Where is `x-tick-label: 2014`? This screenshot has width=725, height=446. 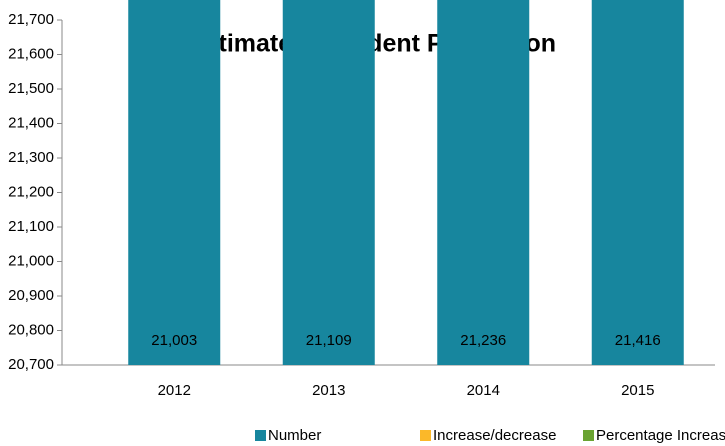
x-tick-label: 2014 is located at coordinates (483, 390).